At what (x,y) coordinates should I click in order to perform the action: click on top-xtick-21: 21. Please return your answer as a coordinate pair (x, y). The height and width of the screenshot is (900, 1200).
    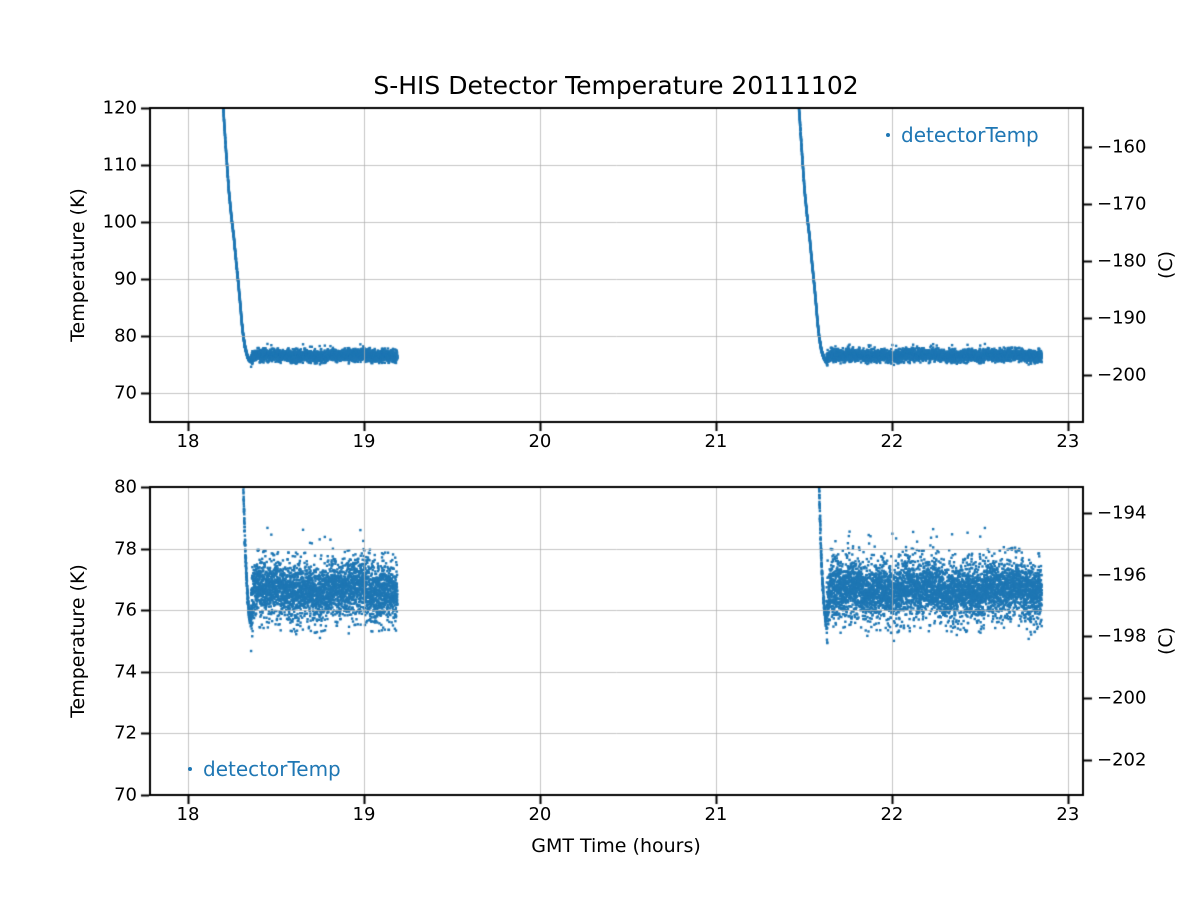
    Looking at the image, I should click on (716, 441).